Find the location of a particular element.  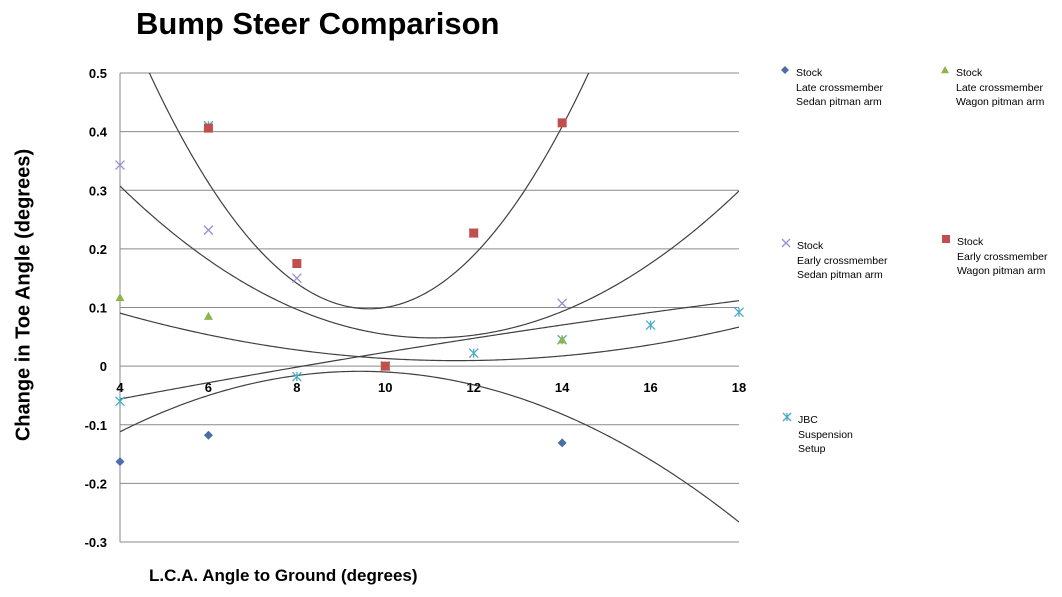

legend-x-marker is located at coordinates (786, 243).